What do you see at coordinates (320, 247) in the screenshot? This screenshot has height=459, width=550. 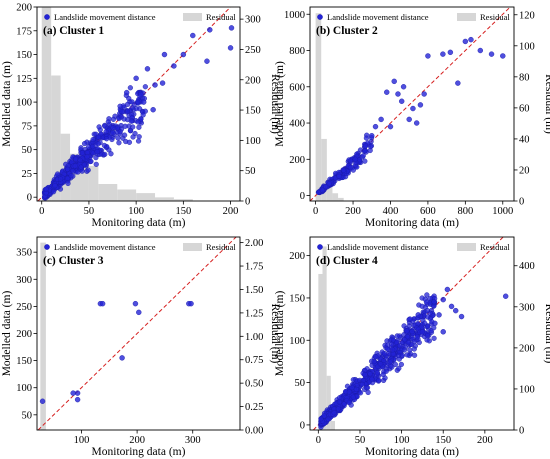 I see `legend-marker-scatter` at bounding box center [320, 247].